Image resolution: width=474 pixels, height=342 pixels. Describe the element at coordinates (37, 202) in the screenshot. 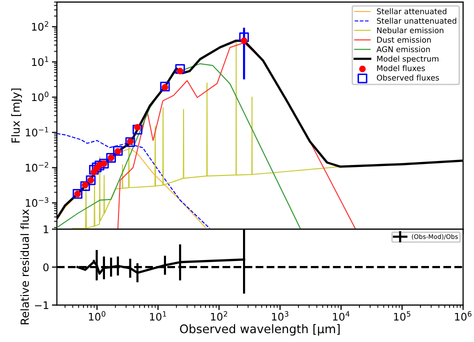

I see `y-tick-label: 10$^{−3}$` at that location.